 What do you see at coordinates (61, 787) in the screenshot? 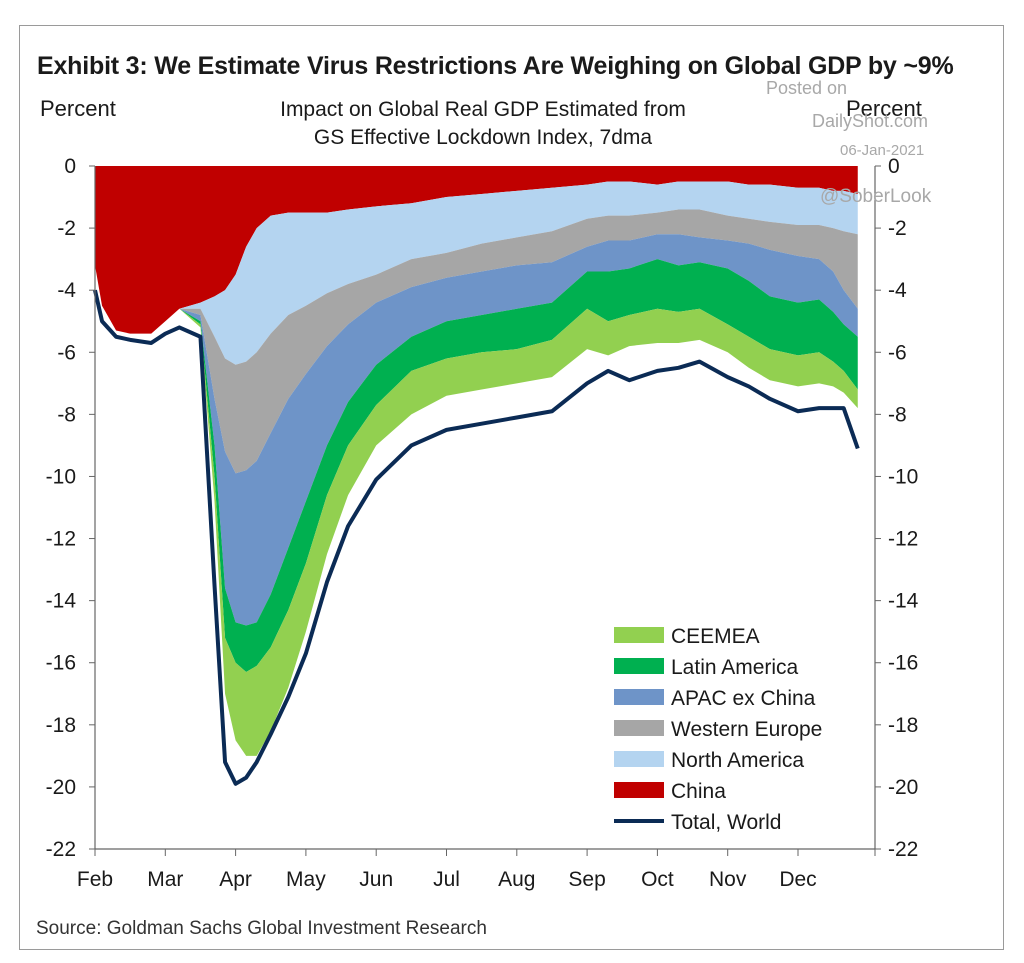
I see `y-tick-label-left: -20` at bounding box center [61, 787].